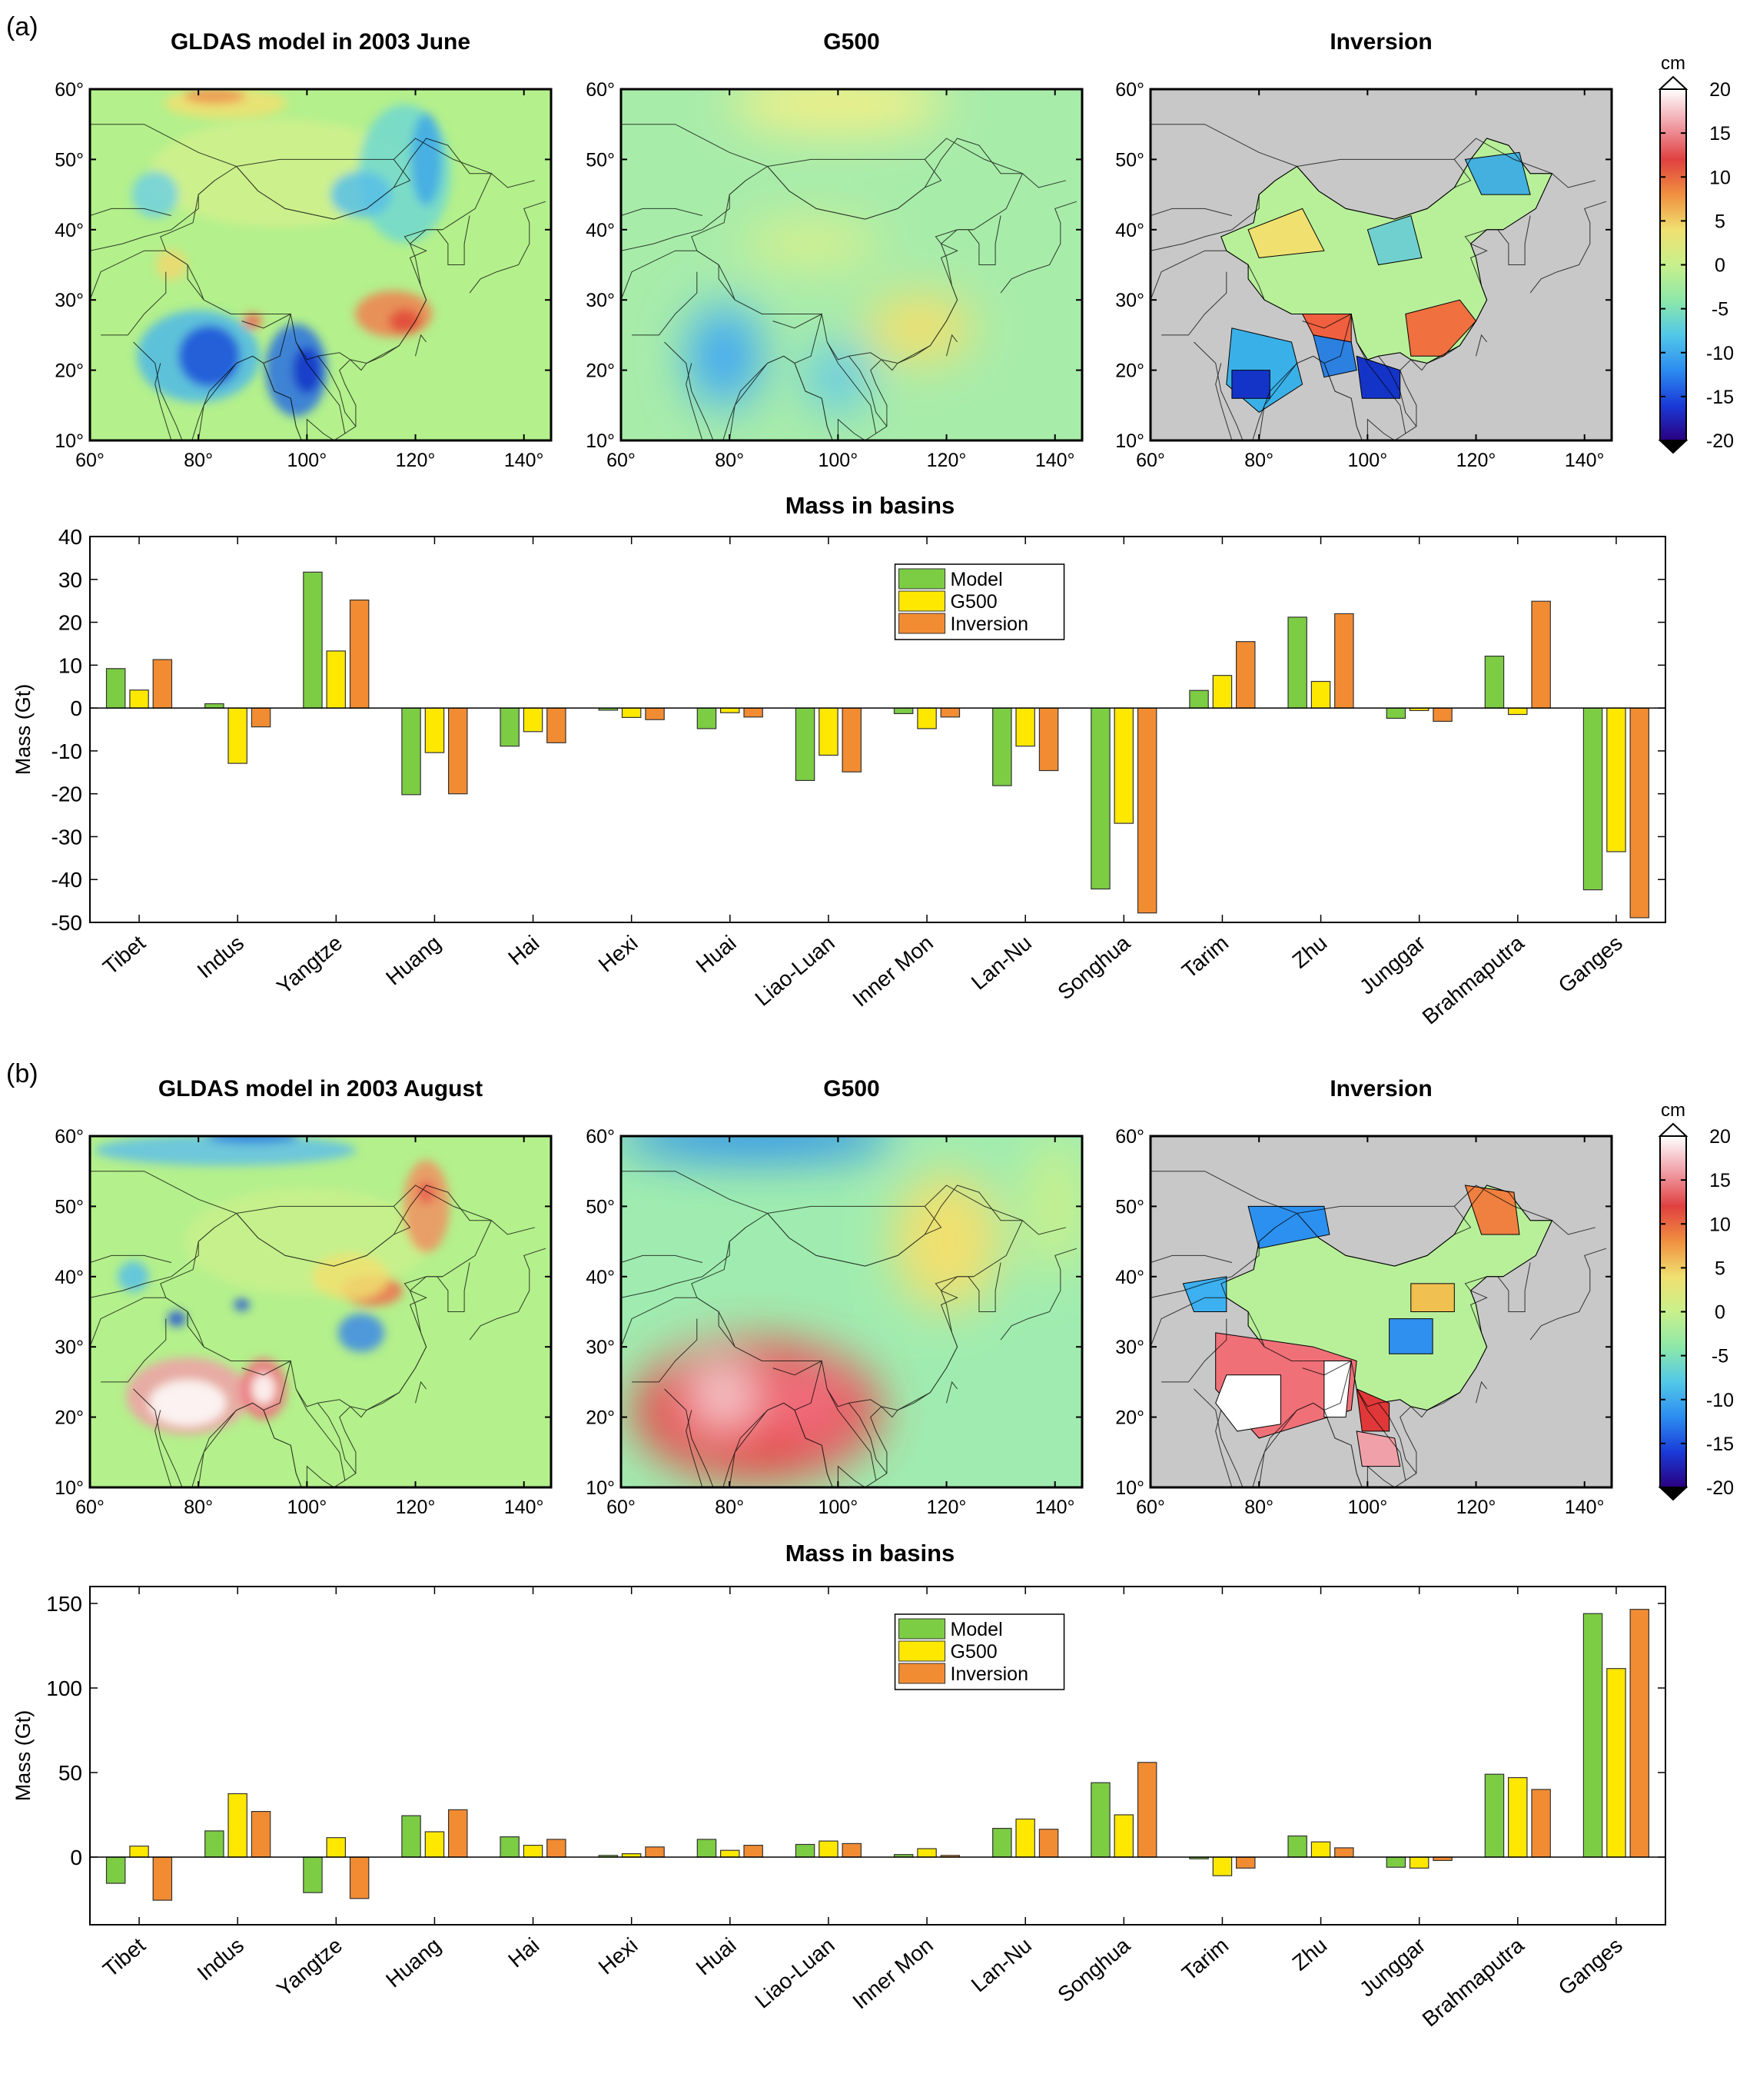 Image resolution: width=1740 pixels, height=2100 pixels. I want to click on colorbar-unit: cm, so click(1673, 1110).